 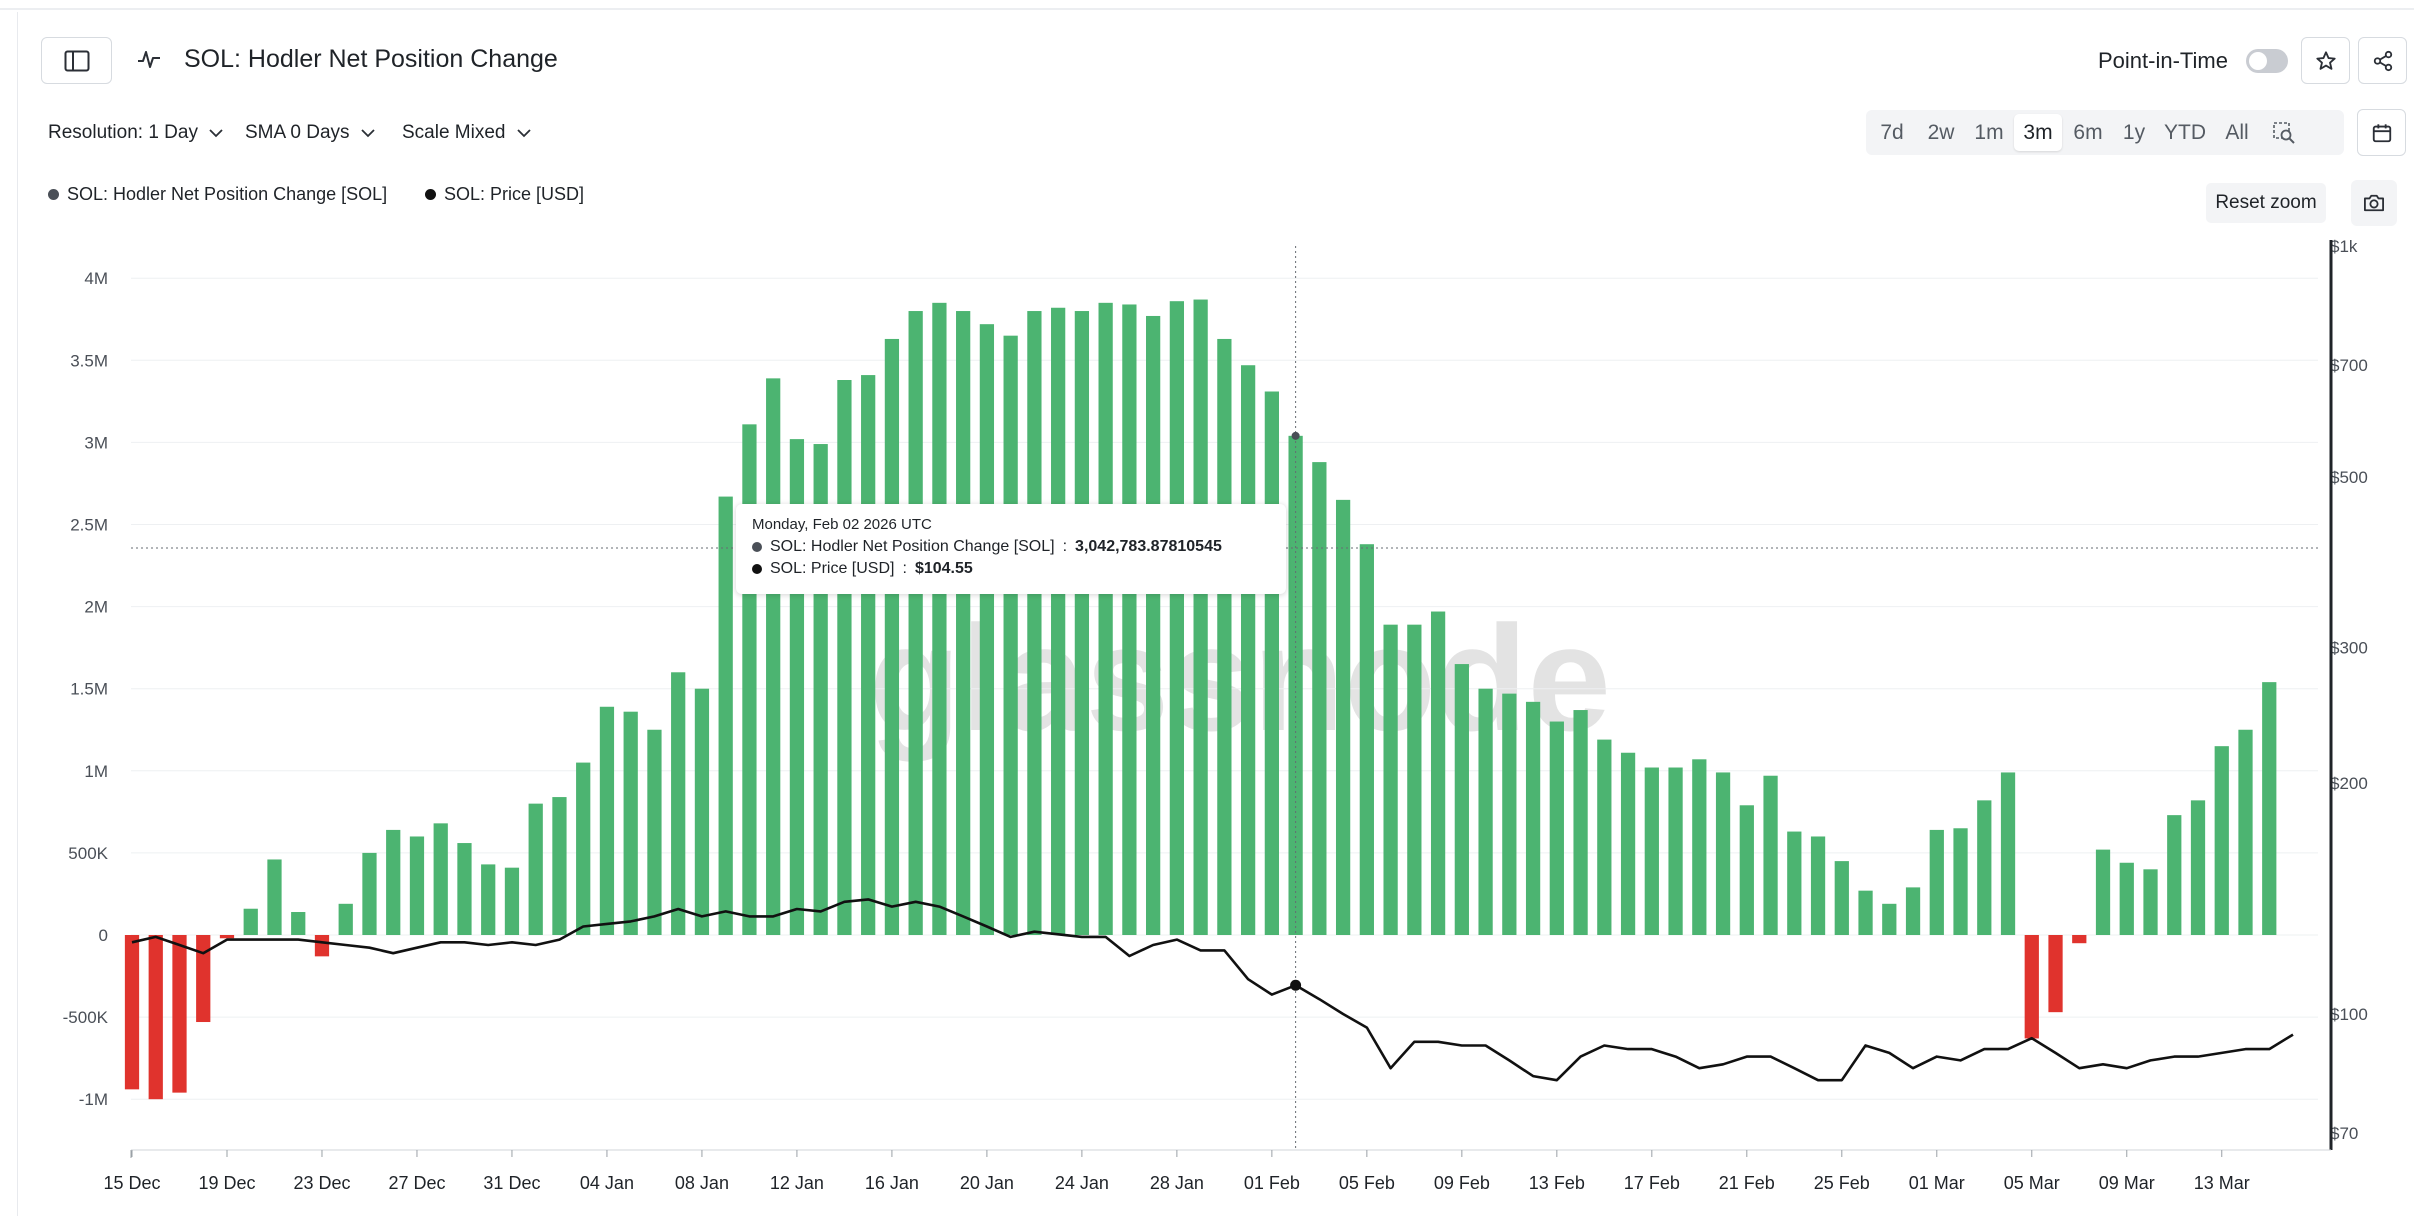 What do you see at coordinates (2349, 365) in the screenshot?
I see `y-right-tick-label: $700` at bounding box center [2349, 365].